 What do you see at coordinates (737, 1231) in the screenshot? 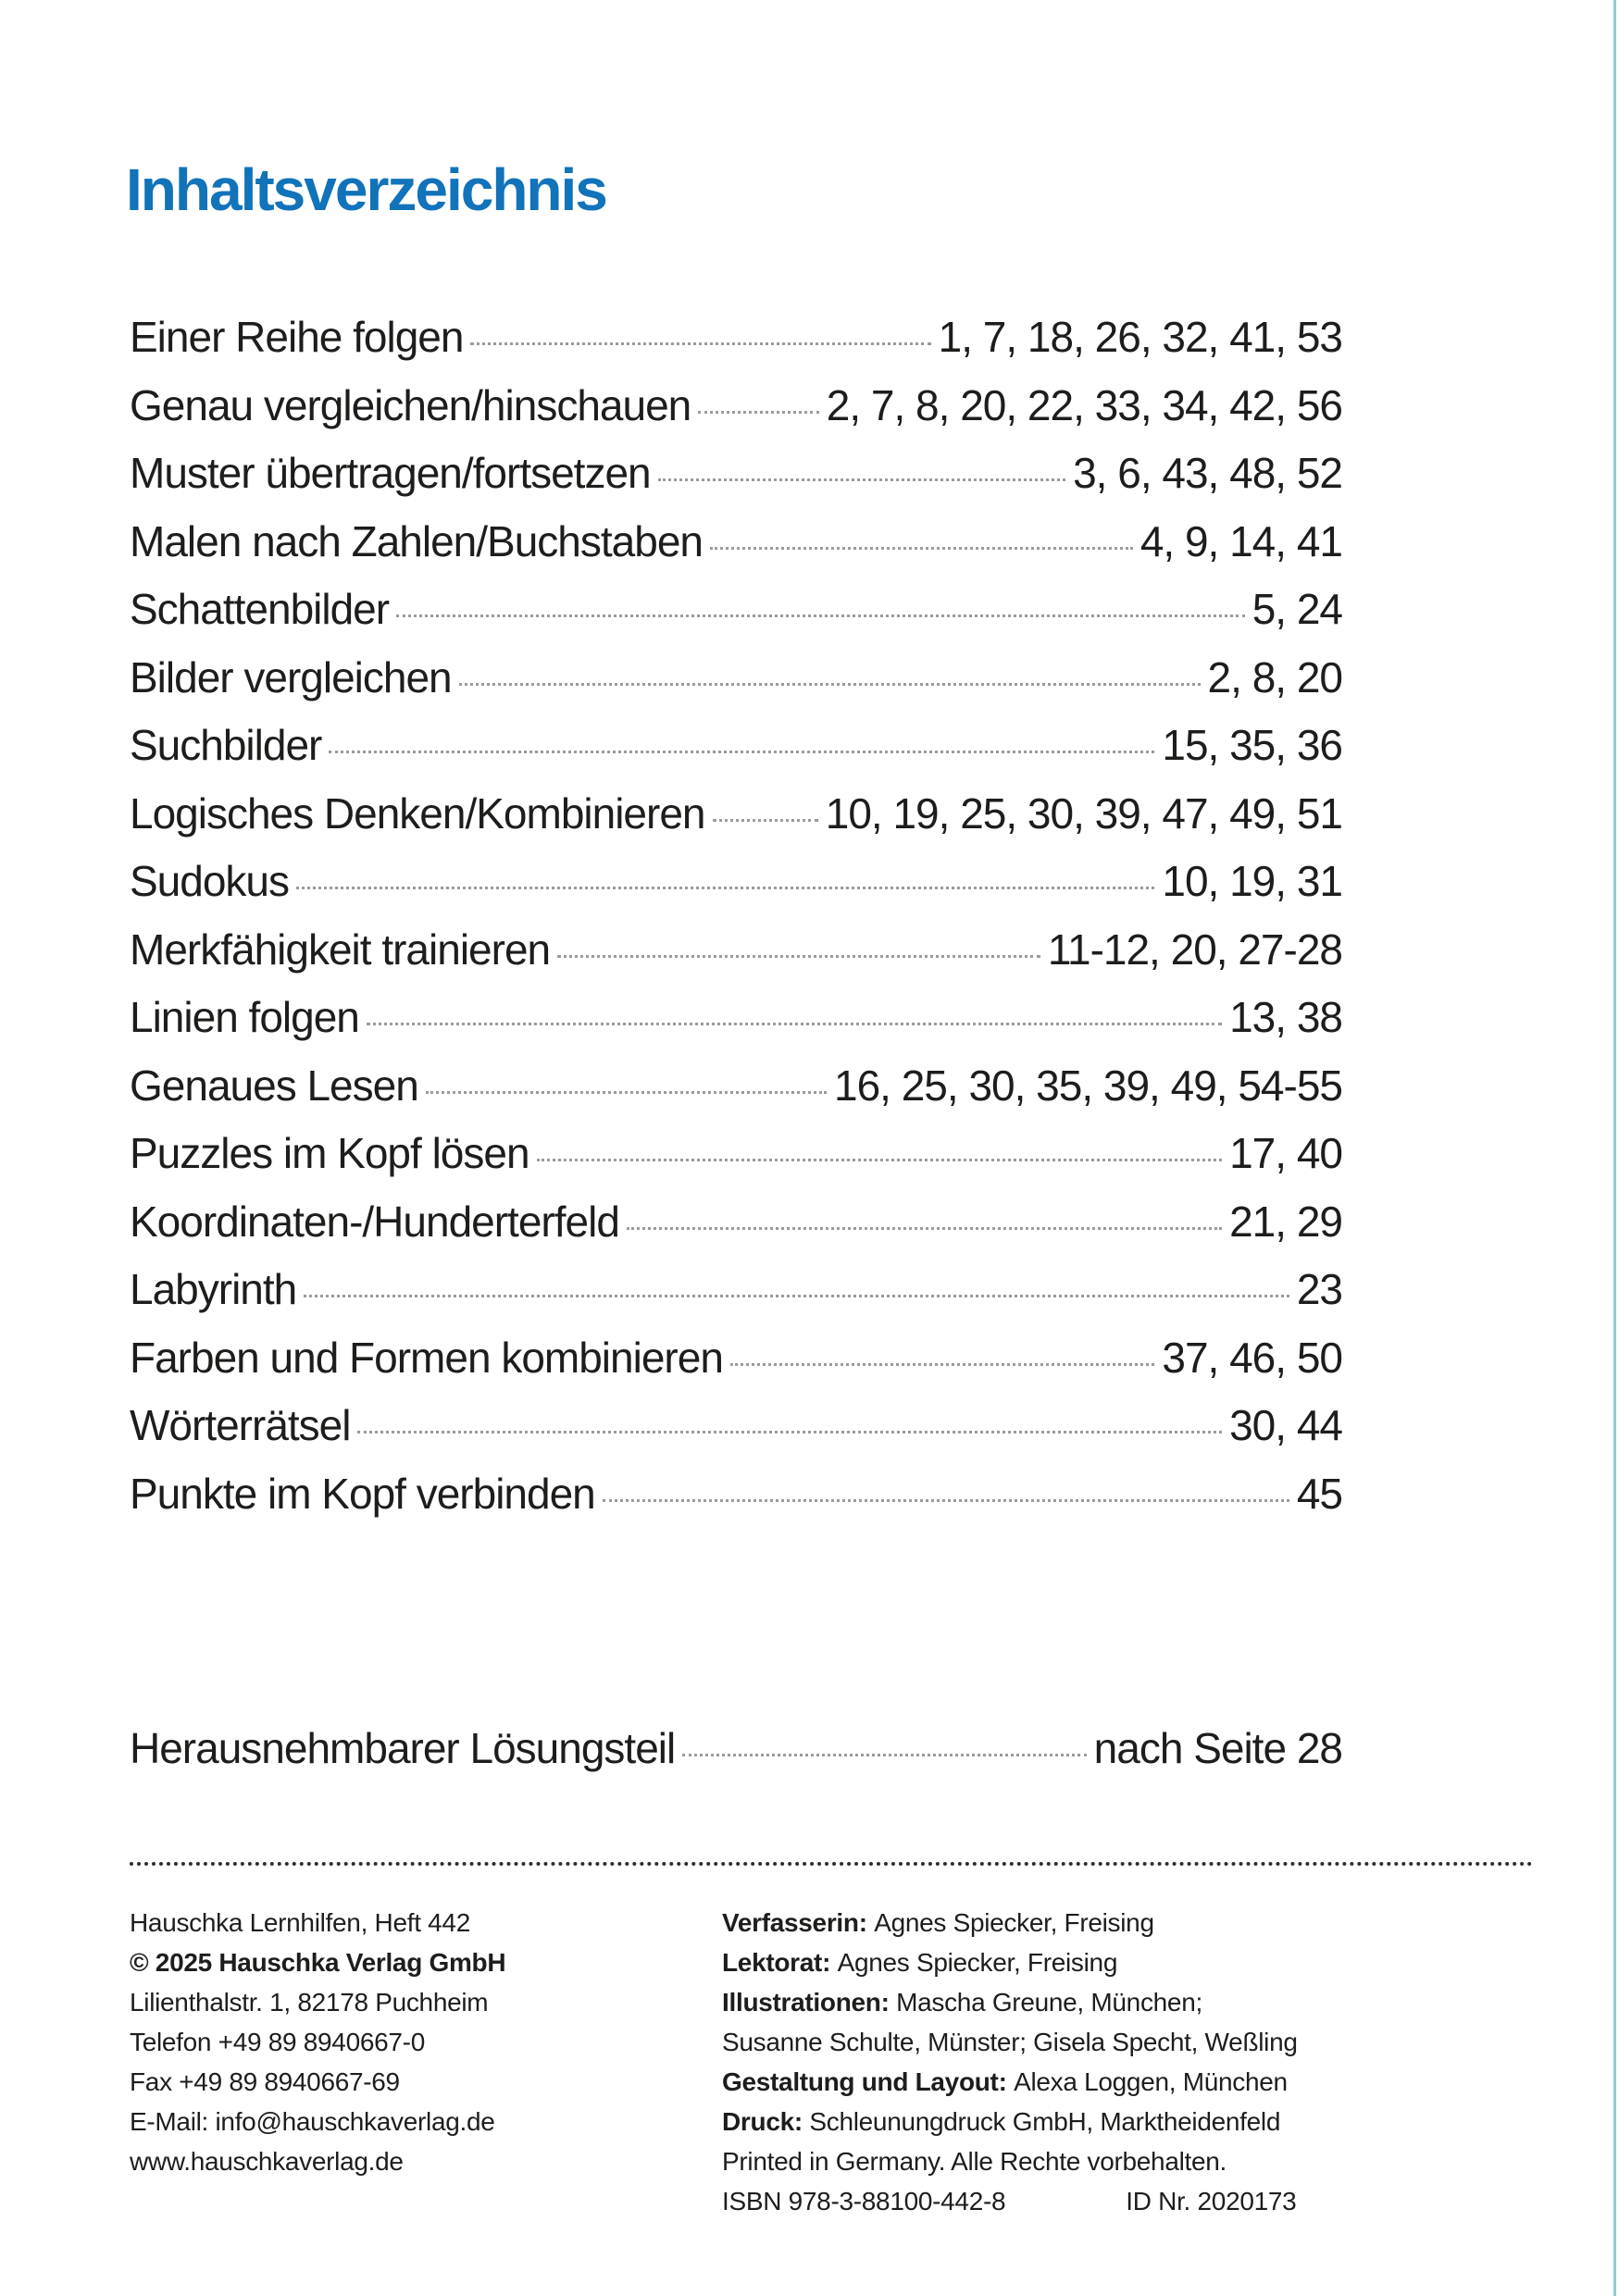
I see `toc-entry: Koordinaten-/Hunderterfeld 21, 29` at bounding box center [737, 1231].